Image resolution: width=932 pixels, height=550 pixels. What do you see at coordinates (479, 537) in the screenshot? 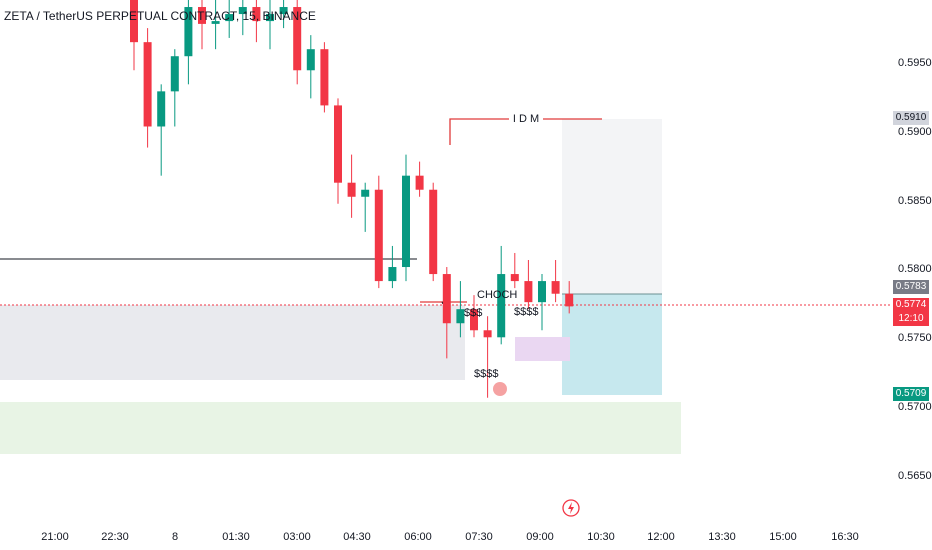
I see `time-tick: 07:30` at bounding box center [479, 537].